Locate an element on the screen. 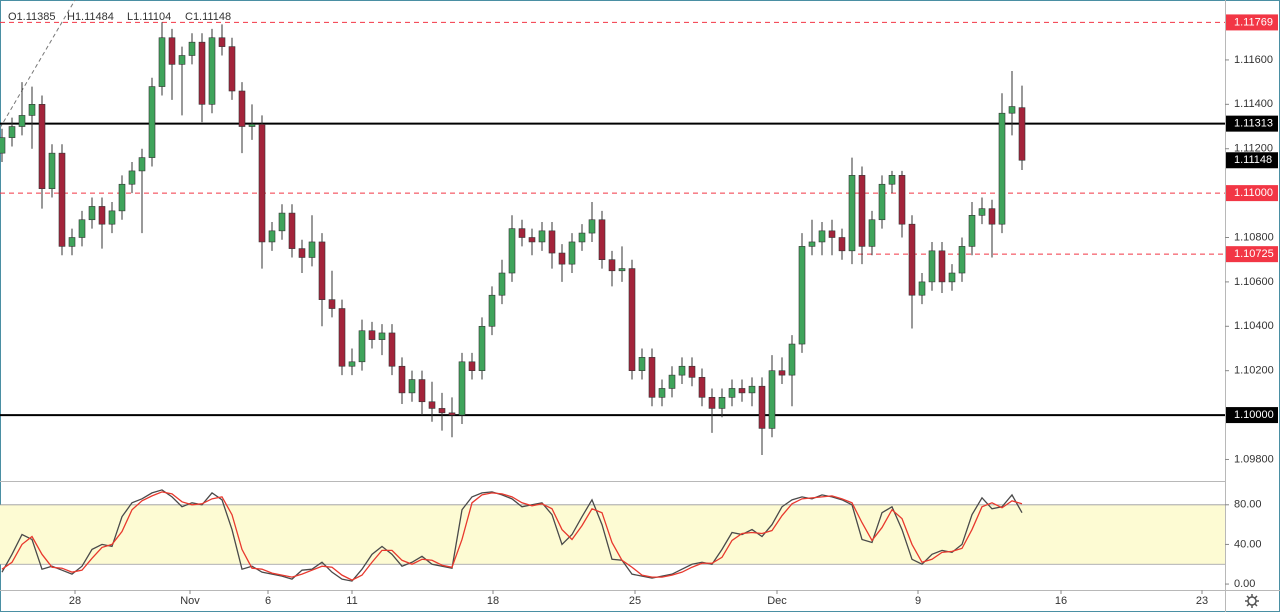 The height and width of the screenshot is (612, 1280). x-tick-label: 28 is located at coordinates (75, 601).